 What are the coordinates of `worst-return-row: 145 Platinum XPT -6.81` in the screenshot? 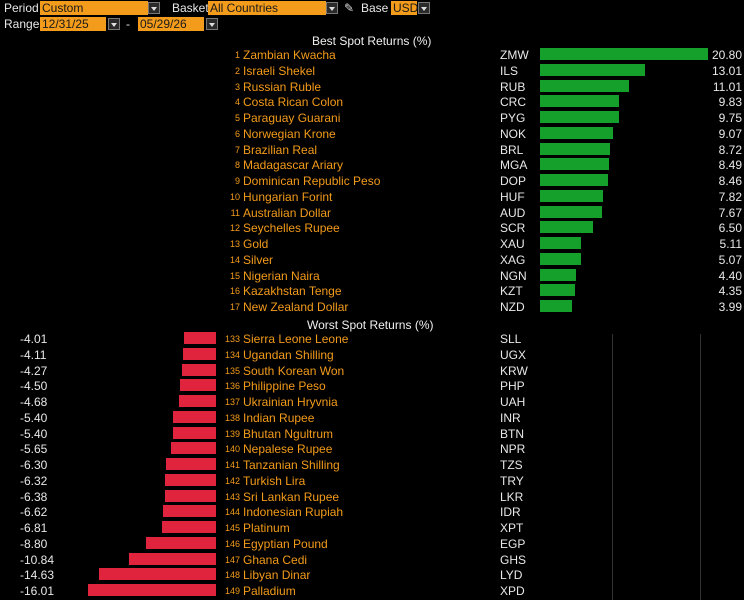 It's located at (372, 528).